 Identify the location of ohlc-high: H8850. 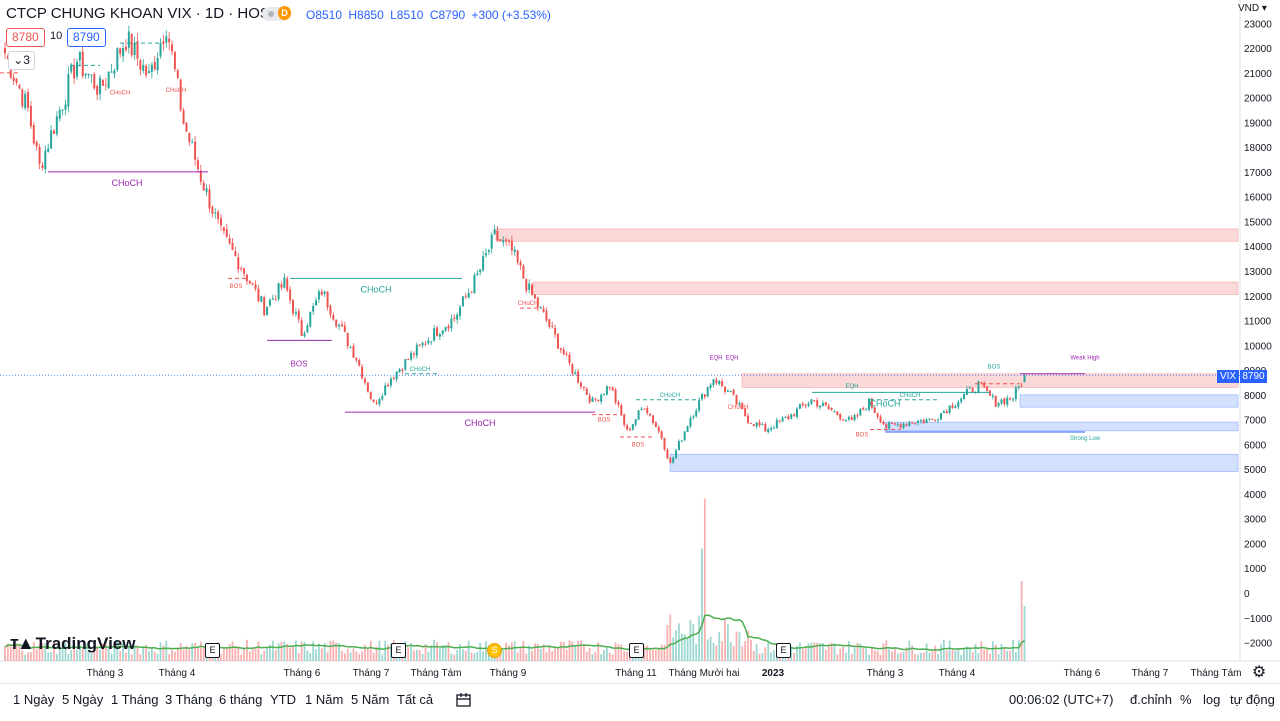
(366, 15).